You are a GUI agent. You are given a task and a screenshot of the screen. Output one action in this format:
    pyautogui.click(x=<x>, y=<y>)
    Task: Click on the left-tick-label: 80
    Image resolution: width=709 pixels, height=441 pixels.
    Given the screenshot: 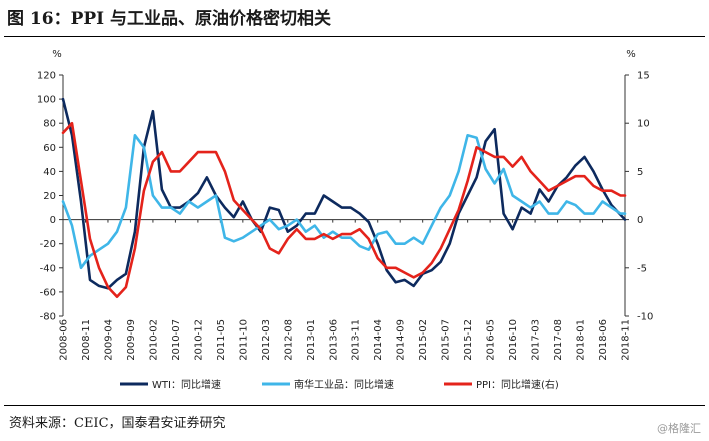 What is the action you would take?
    pyautogui.click(x=49, y=124)
    